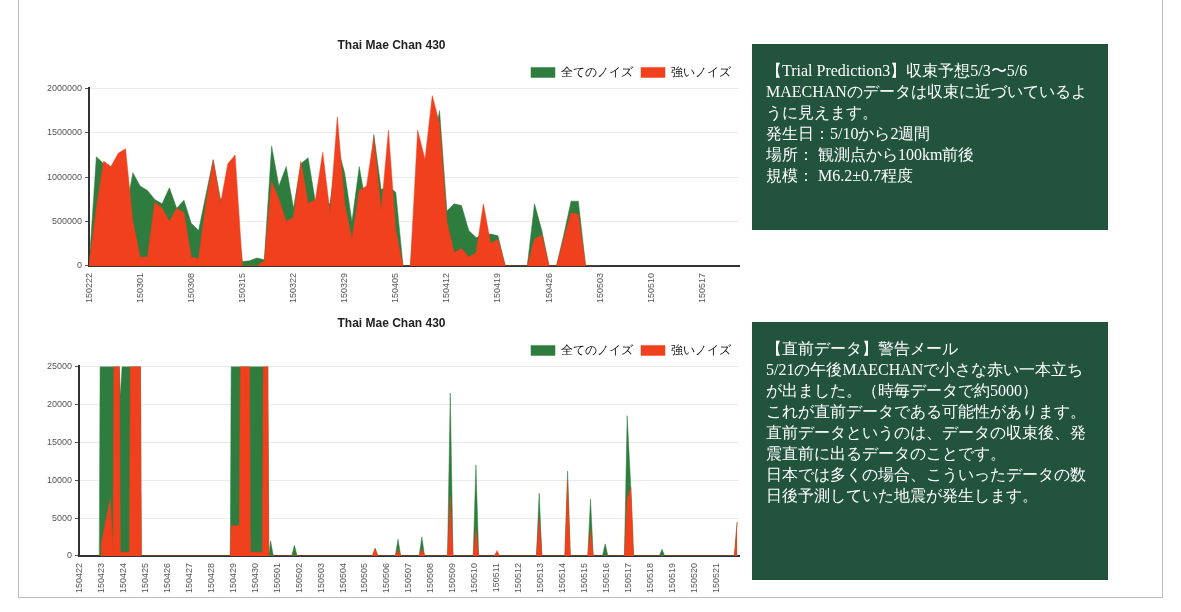  I want to click on x-tick-label: 150501, so click(276, 578).